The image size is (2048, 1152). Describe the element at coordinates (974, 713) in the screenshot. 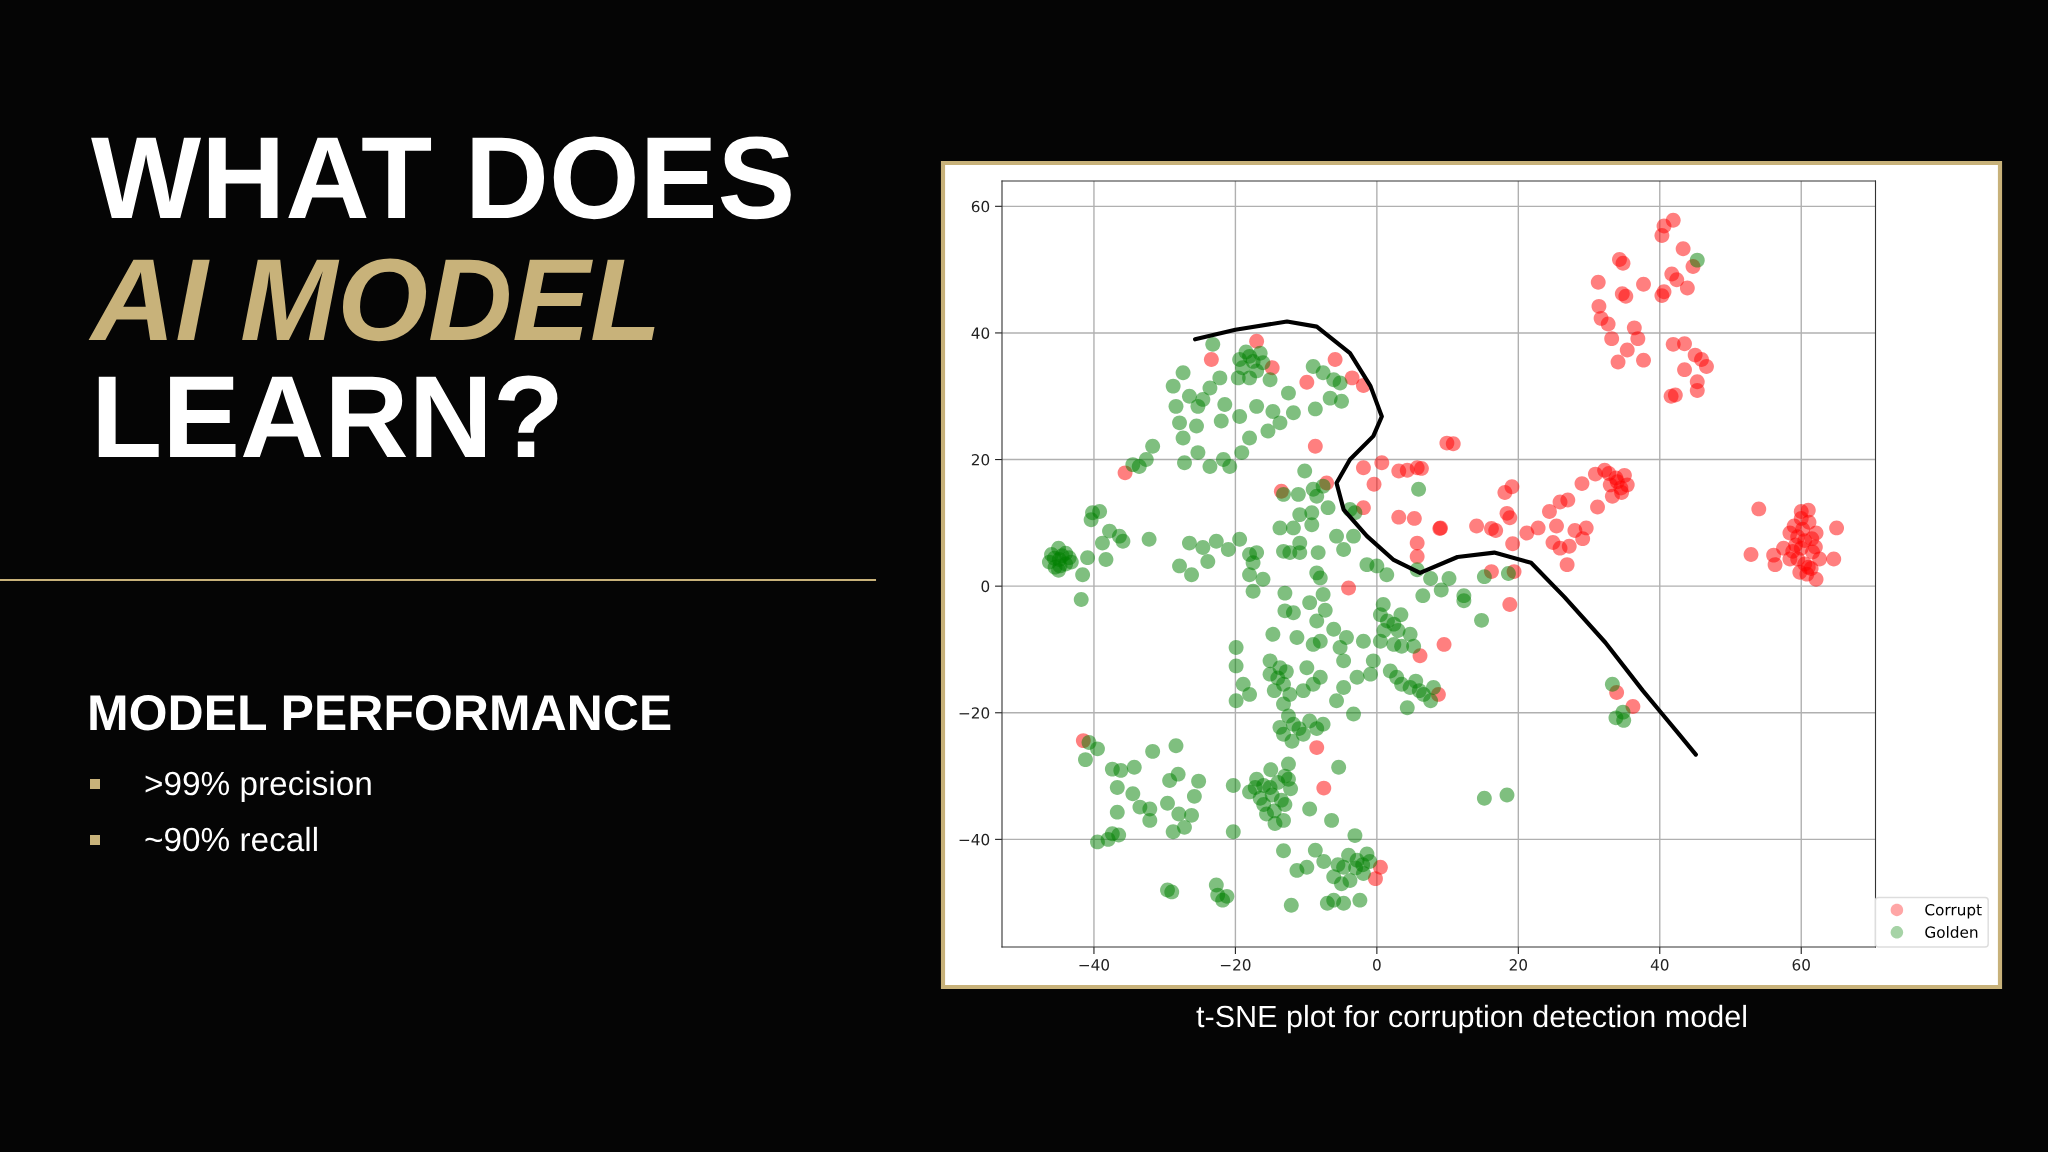

I see `y-tick-label: −20` at that location.